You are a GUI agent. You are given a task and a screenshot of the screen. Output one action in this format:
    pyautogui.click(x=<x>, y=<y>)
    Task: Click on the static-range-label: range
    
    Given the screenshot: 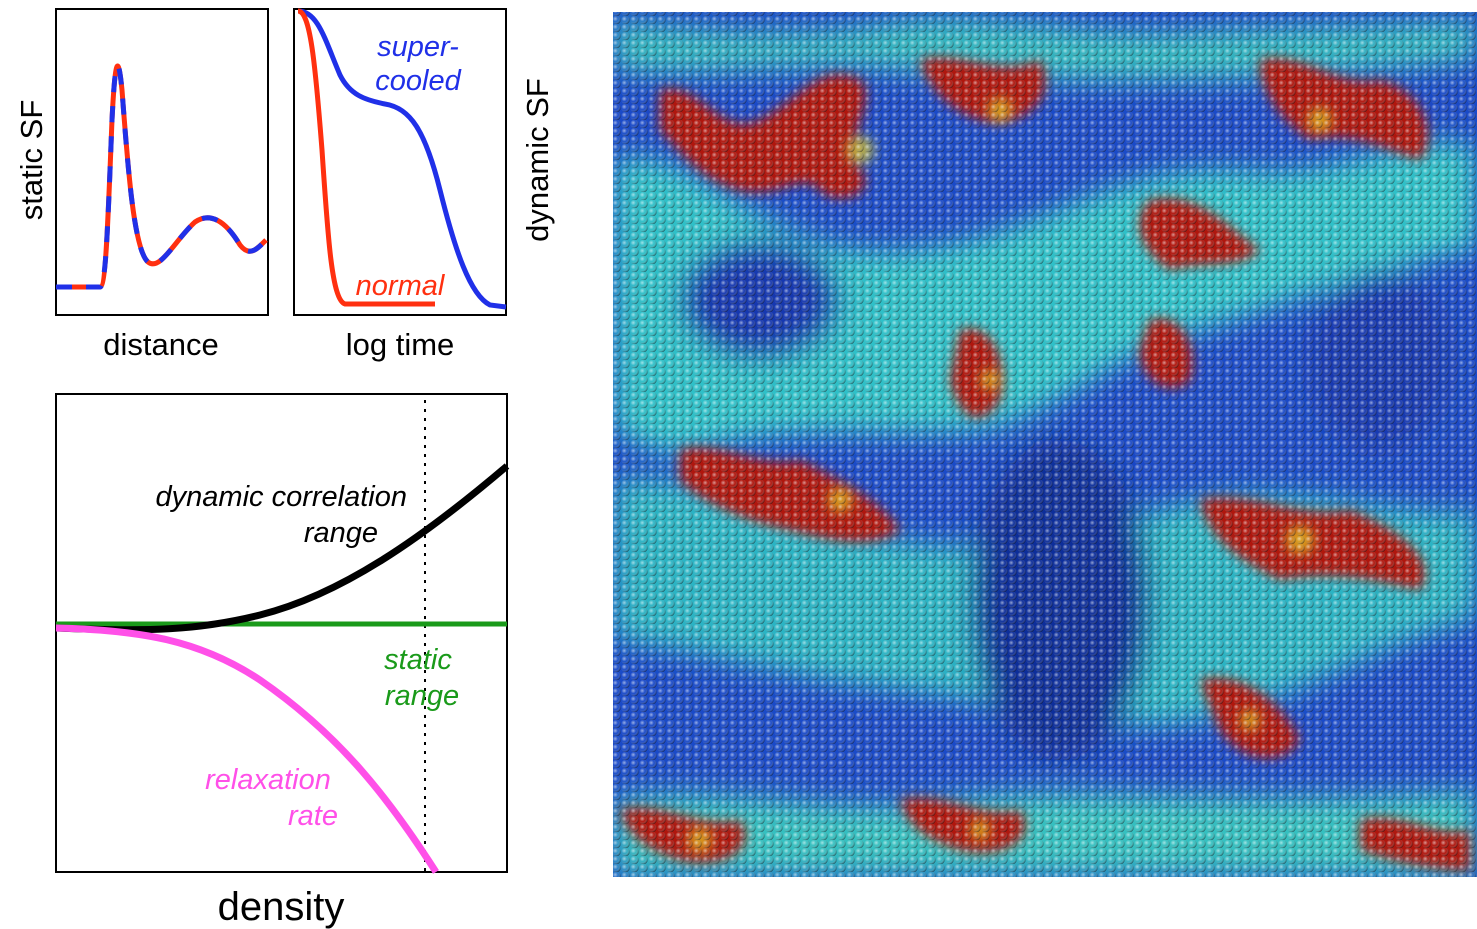 What is the action you would take?
    pyautogui.click(x=422, y=696)
    